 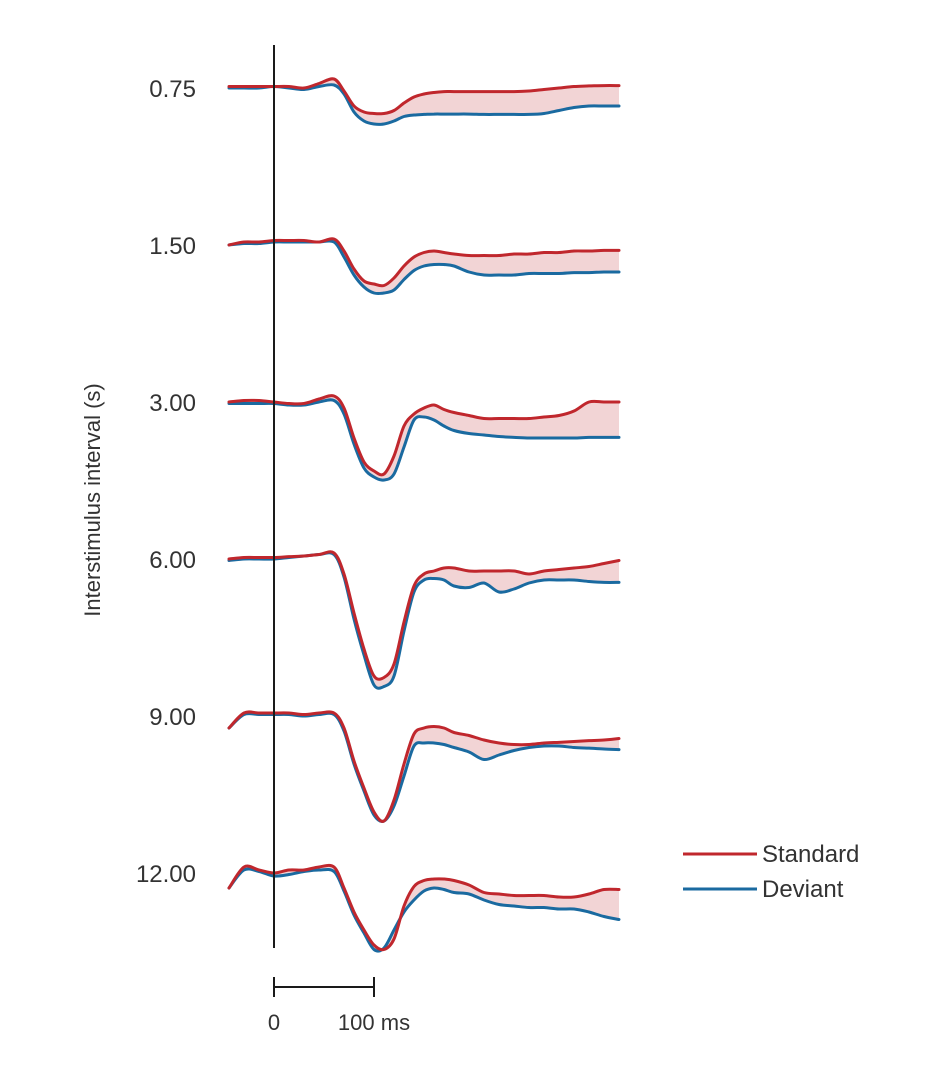 What do you see at coordinates (424, 907) in the screenshot?
I see `standard-line-12.00` at bounding box center [424, 907].